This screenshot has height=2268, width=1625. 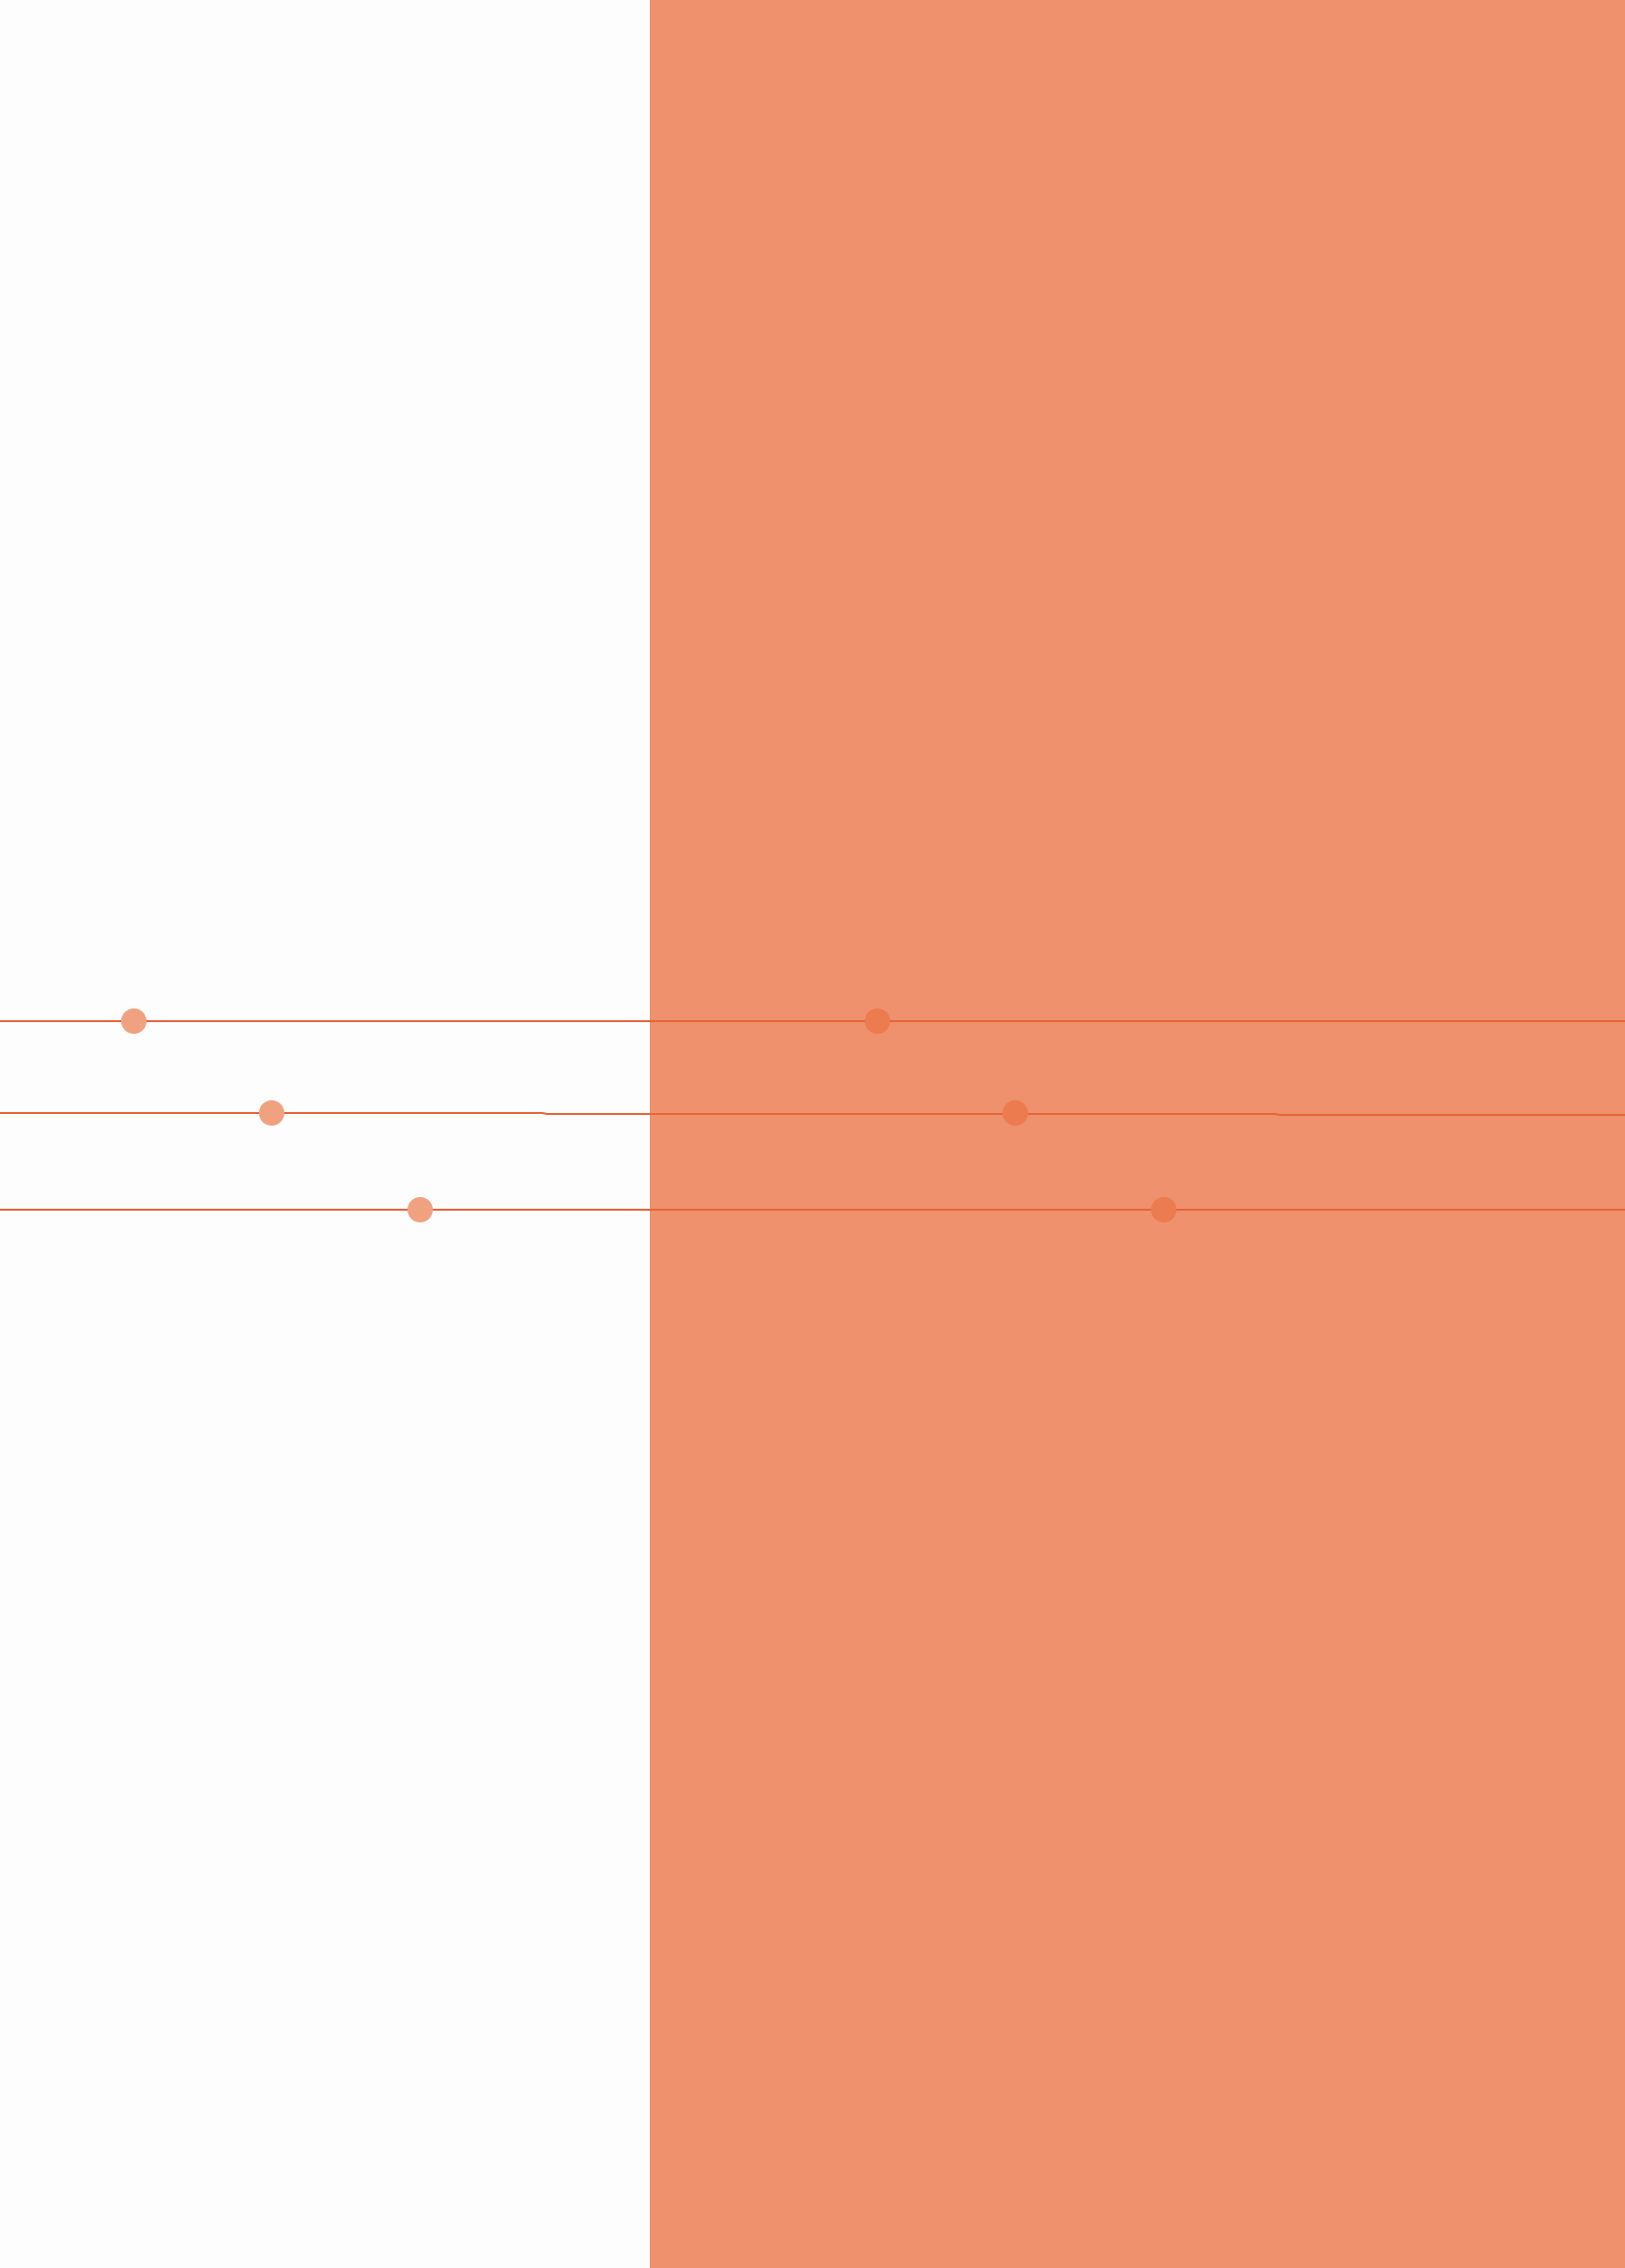 What do you see at coordinates (812, 1114) in the screenshot?
I see `horizontal-line-middle` at bounding box center [812, 1114].